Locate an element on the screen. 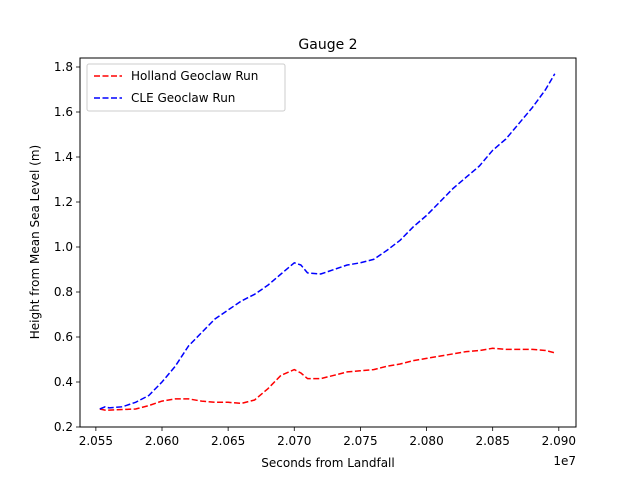 The image size is (640, 480). y-tick-label: 0.8 is located at coordinates (63, 292).